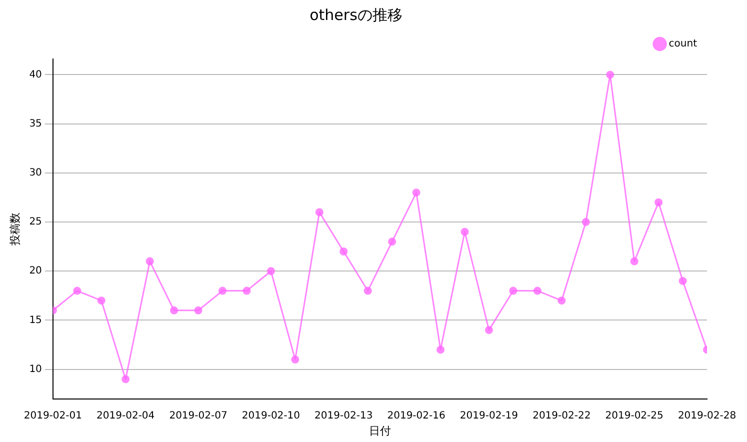 Image resolution: width=747 pixels, height=442 pixels. I want to click on y-axis-title: 投稿数, so click(15, 229).